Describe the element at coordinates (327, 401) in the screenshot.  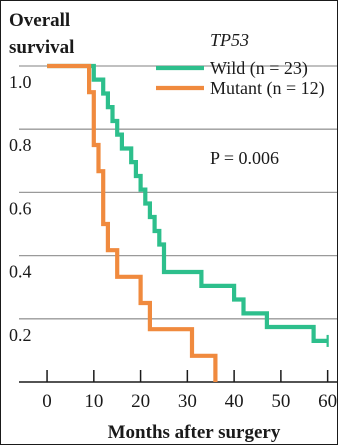
I see `x-tick-label: 60` at that location.